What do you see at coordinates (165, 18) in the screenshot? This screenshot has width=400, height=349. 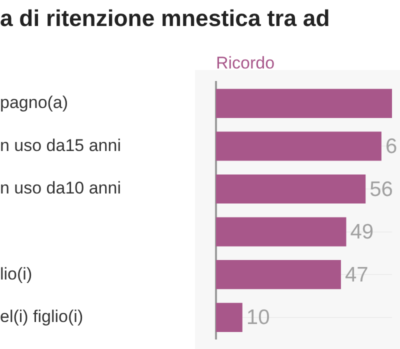 I see `chart-title: a di ritenzione mnestica tra ad` at bounding box center [165, 18].